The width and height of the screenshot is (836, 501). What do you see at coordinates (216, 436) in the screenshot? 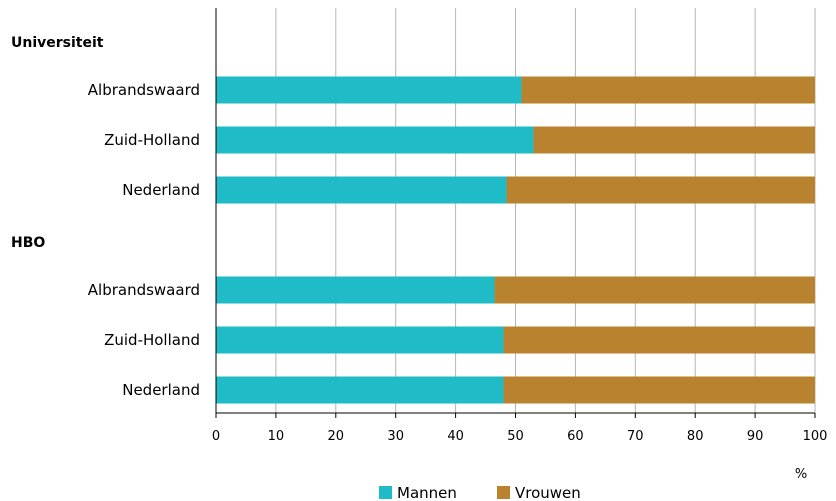
I see `x-tick-label: 0` at bounding box center [216, 436].